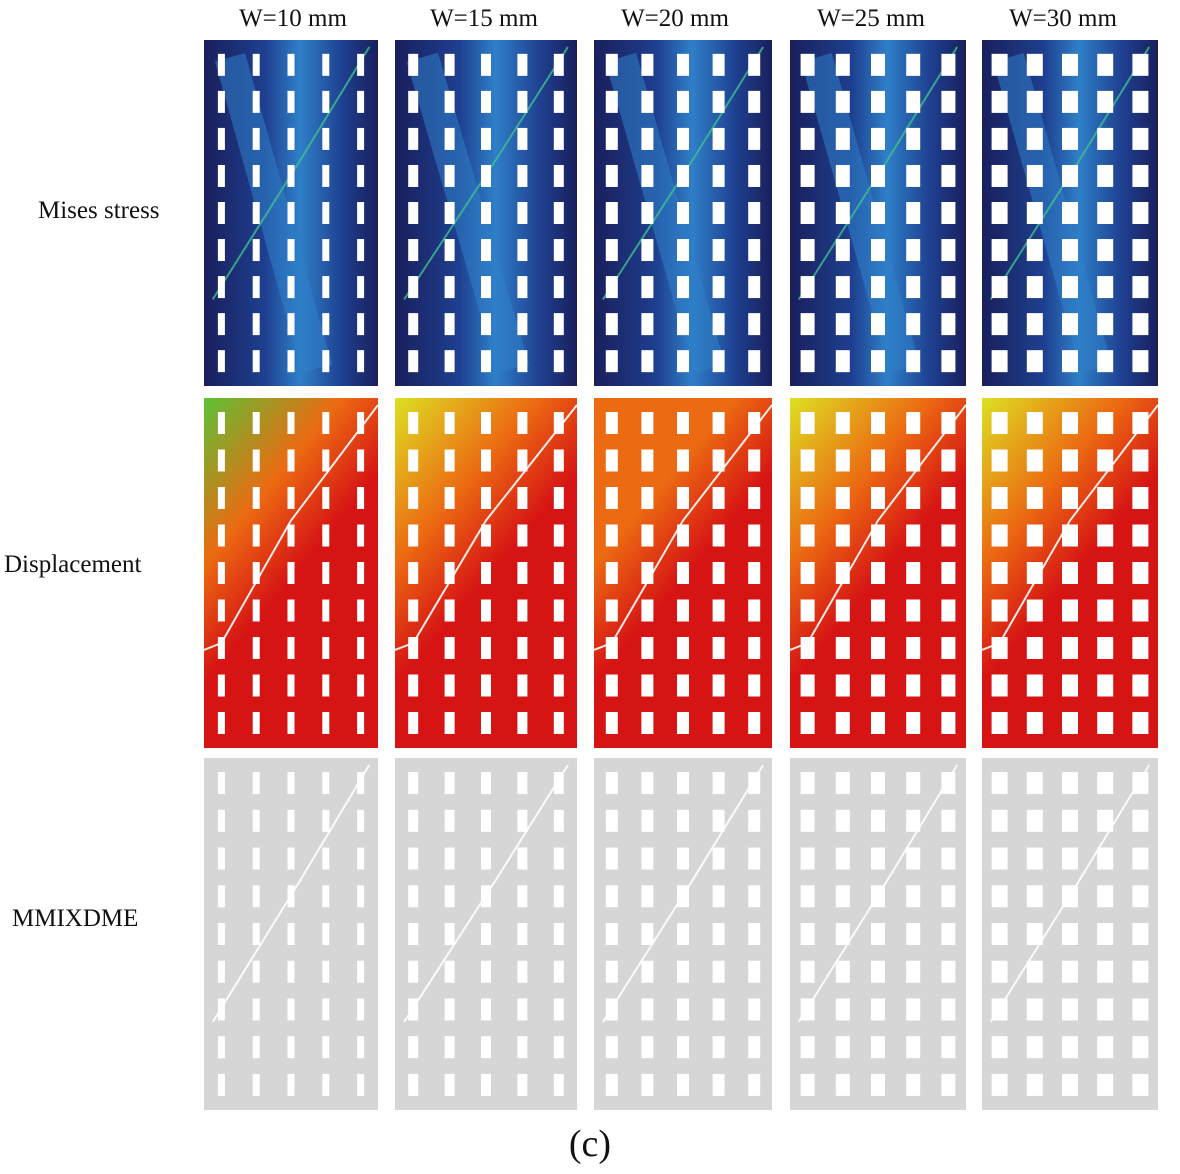  I want to click on crack-path, so click(683, 173).